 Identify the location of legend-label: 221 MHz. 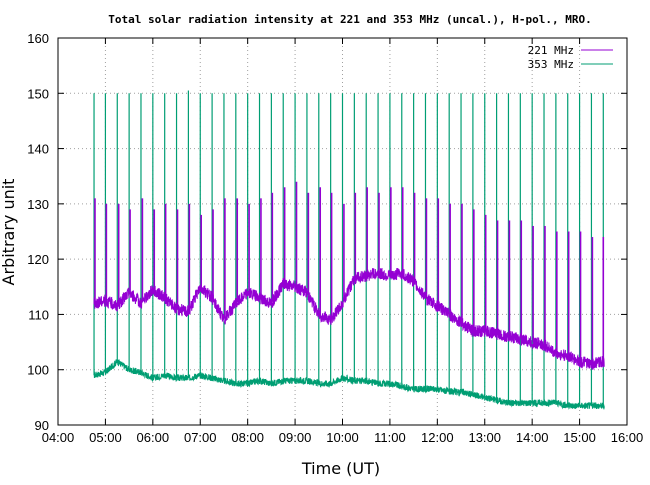
(551, 50).